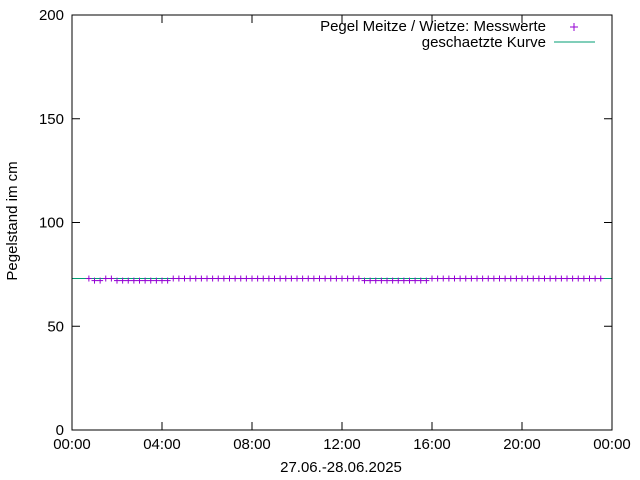  What do you see at coordinates (162, 444) in the screenshot?
I see `x-tick-label: 04:00` at bounding box center [162, 444].